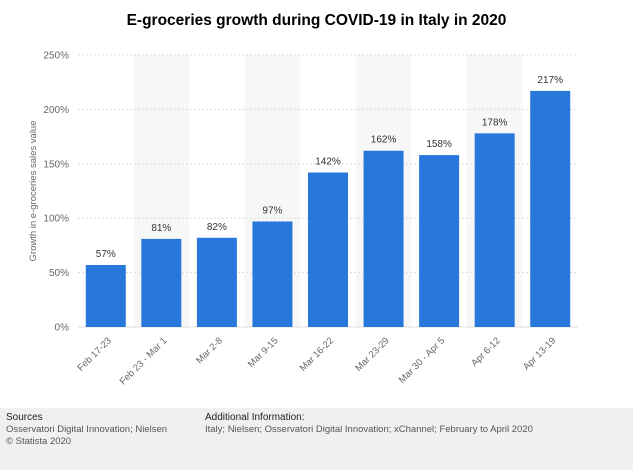 This screenshot has height=470, width=633. Describe the element at coordinates (62, 328) in the screenshot. I see `y-tick-label: 0%` at that location.